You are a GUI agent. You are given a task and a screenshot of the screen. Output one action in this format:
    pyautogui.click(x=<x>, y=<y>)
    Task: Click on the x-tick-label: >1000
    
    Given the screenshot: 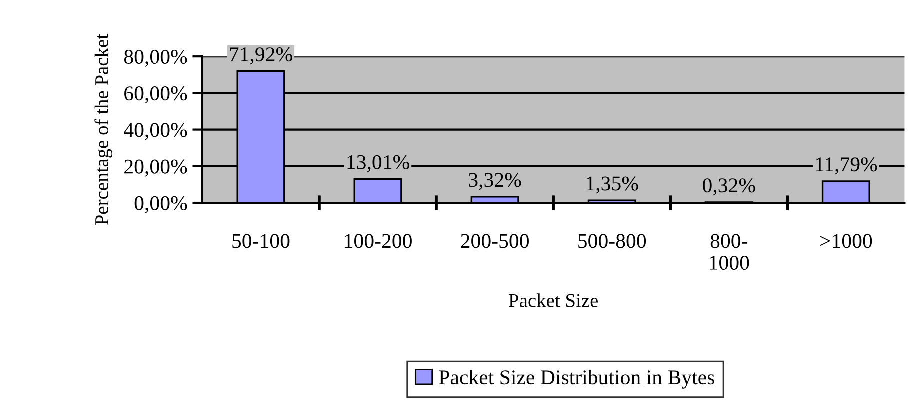 What is the action you would take?
    pyautogui.click(x=846, y=241)
    